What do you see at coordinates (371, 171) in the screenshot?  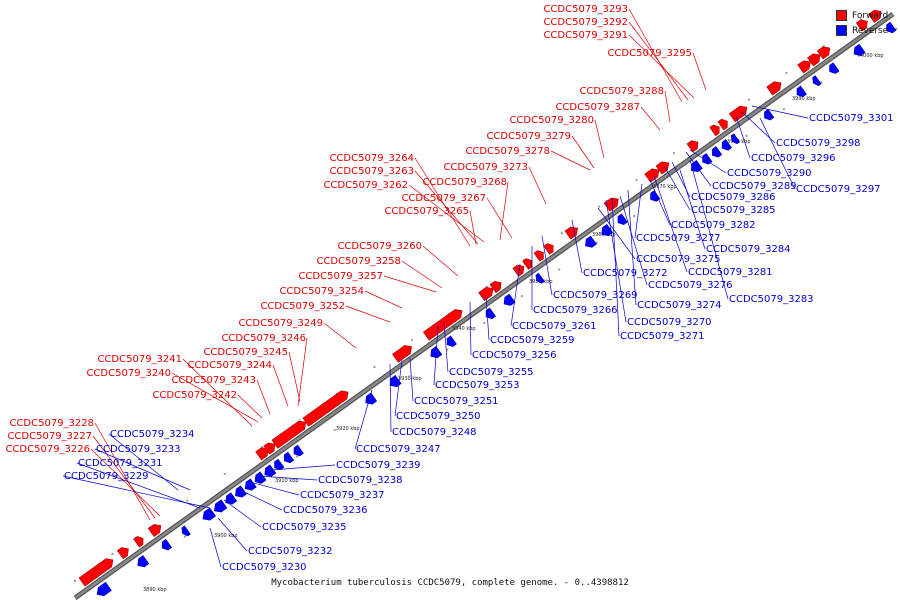 I see `forward-gene-label: CCDC5079_3263` at bounding box center [371, 171].